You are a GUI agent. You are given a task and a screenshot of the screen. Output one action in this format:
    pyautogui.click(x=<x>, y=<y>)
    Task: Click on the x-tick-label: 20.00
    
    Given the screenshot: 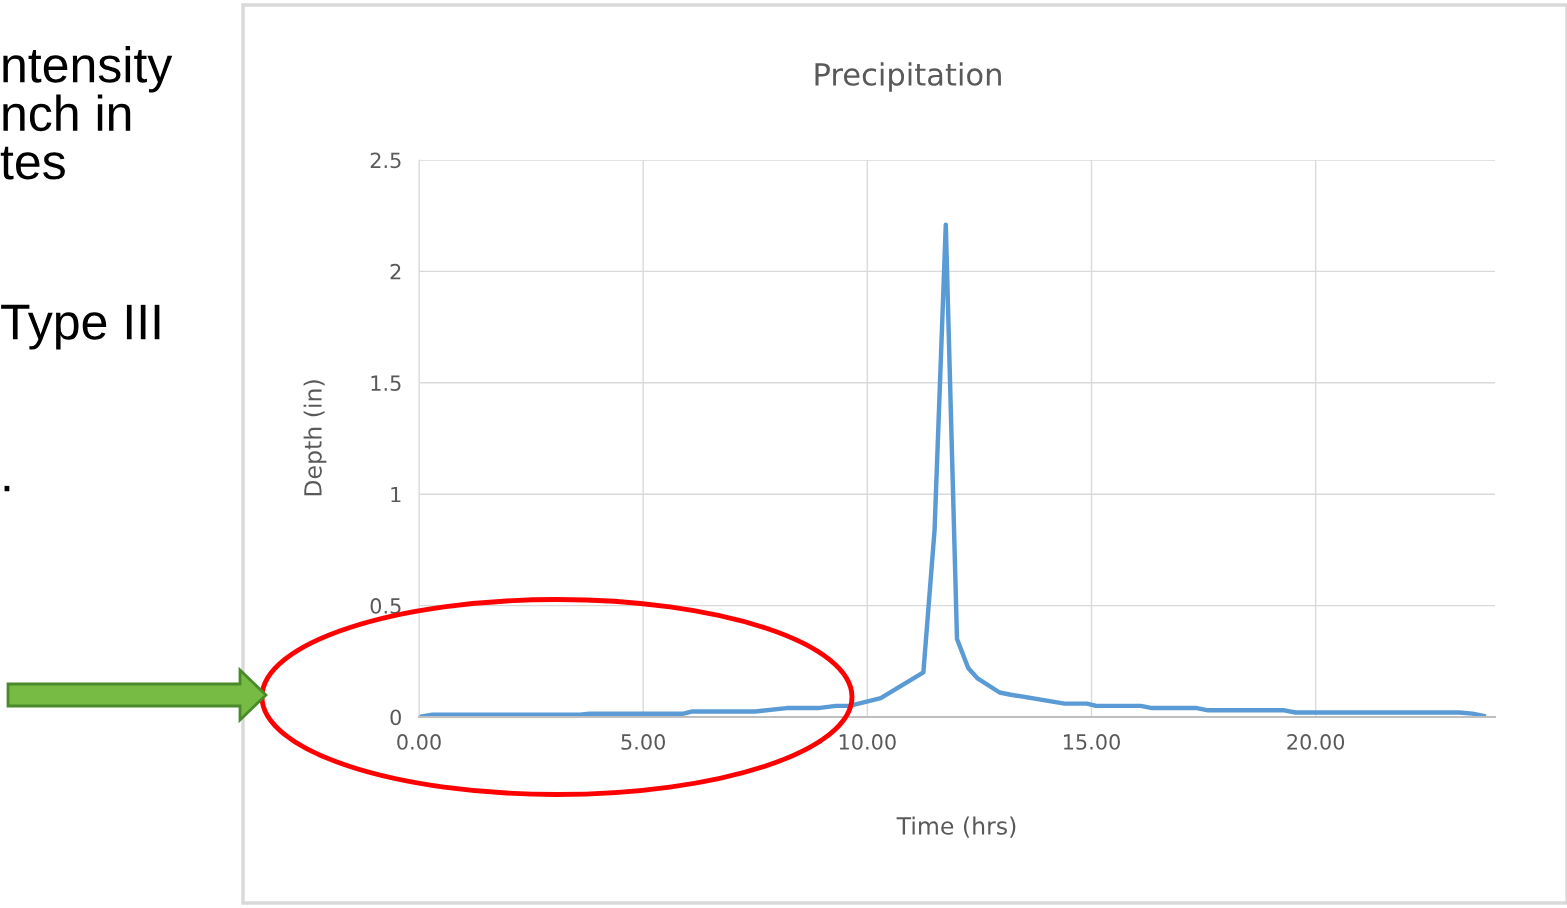 What is the action you would take?
    pyautogui.click(x=1316, y=742)
    